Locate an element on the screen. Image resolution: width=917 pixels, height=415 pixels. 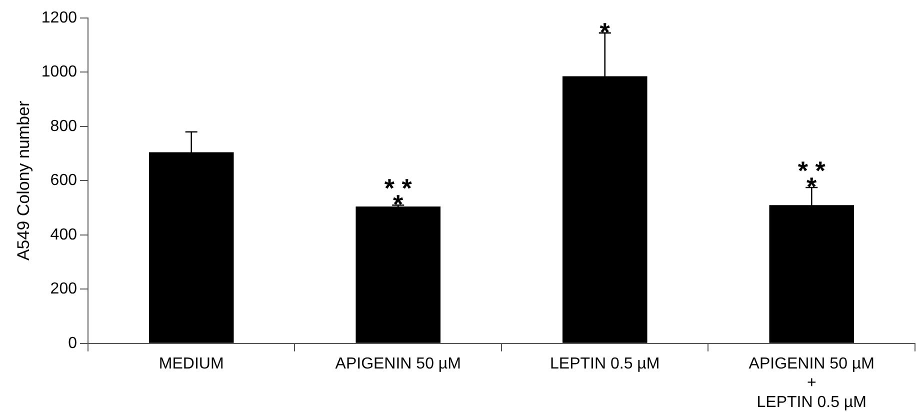
x-tick-label: MEDIUM is located at coordinates (191, 363).